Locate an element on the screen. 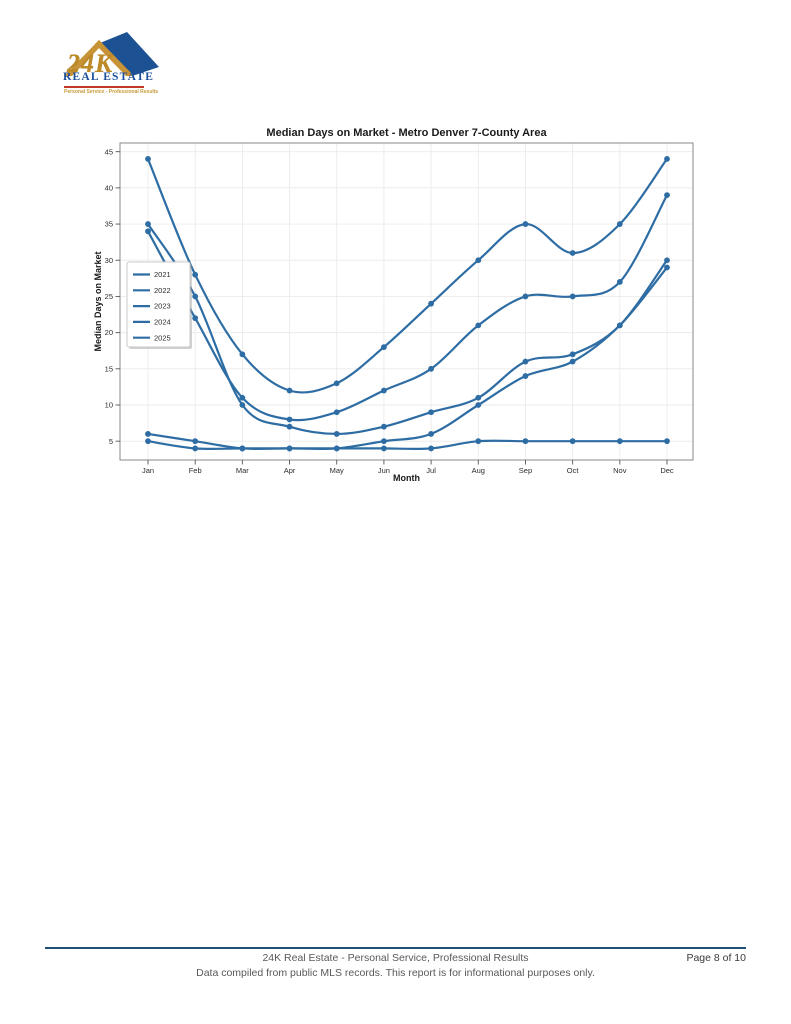 The width and height of the screenshot is (791, 1024). logo-divider is located at coordinates (104, 87).